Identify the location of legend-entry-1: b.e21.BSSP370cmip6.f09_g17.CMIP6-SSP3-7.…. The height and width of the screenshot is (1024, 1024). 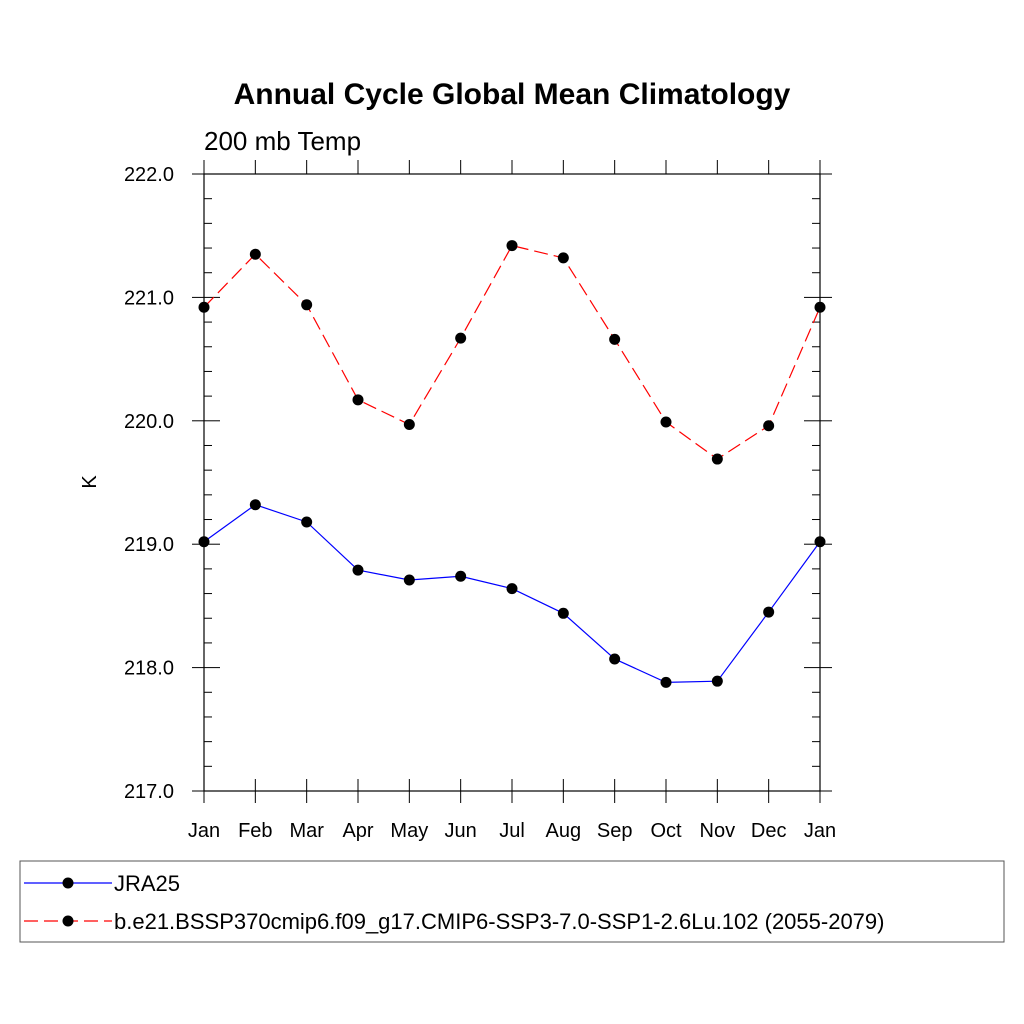
(454, 921).